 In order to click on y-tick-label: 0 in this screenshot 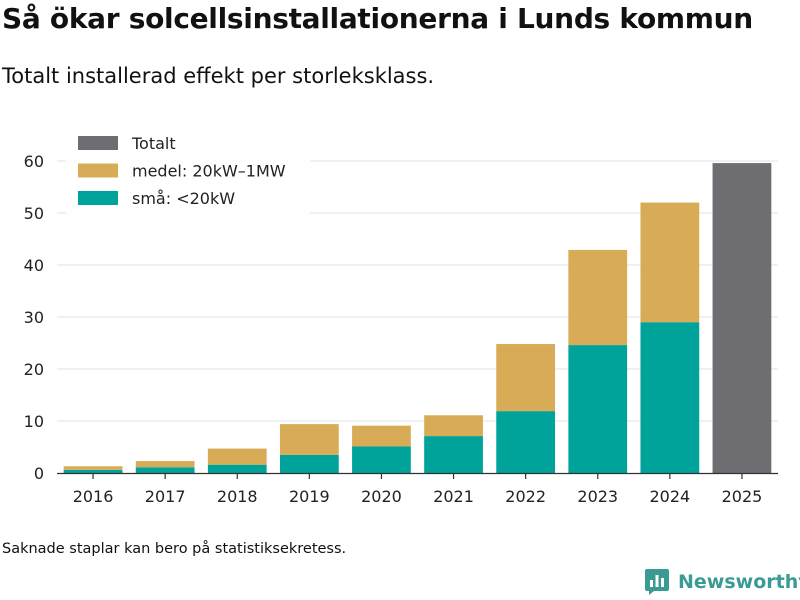, I will do `click(39, 473)`.